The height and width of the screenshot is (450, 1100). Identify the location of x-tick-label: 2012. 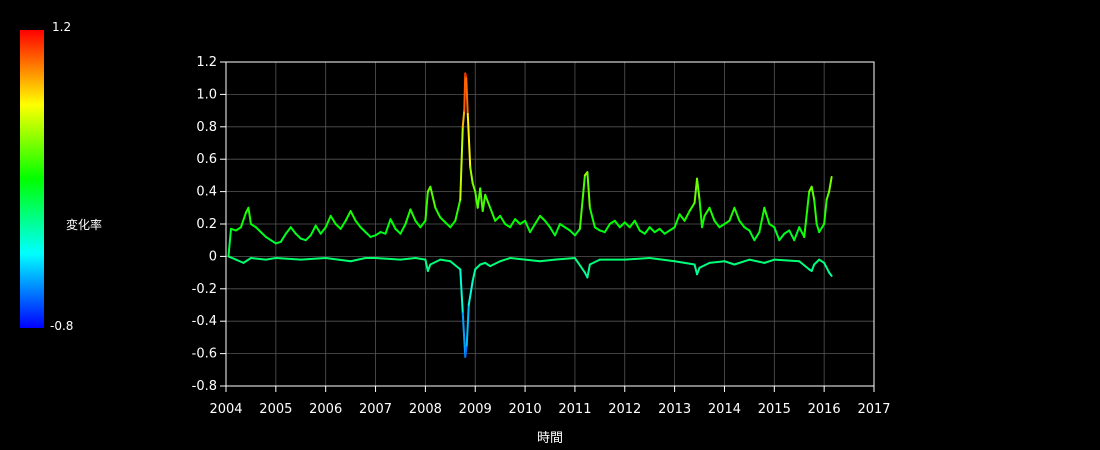
(624, 409).